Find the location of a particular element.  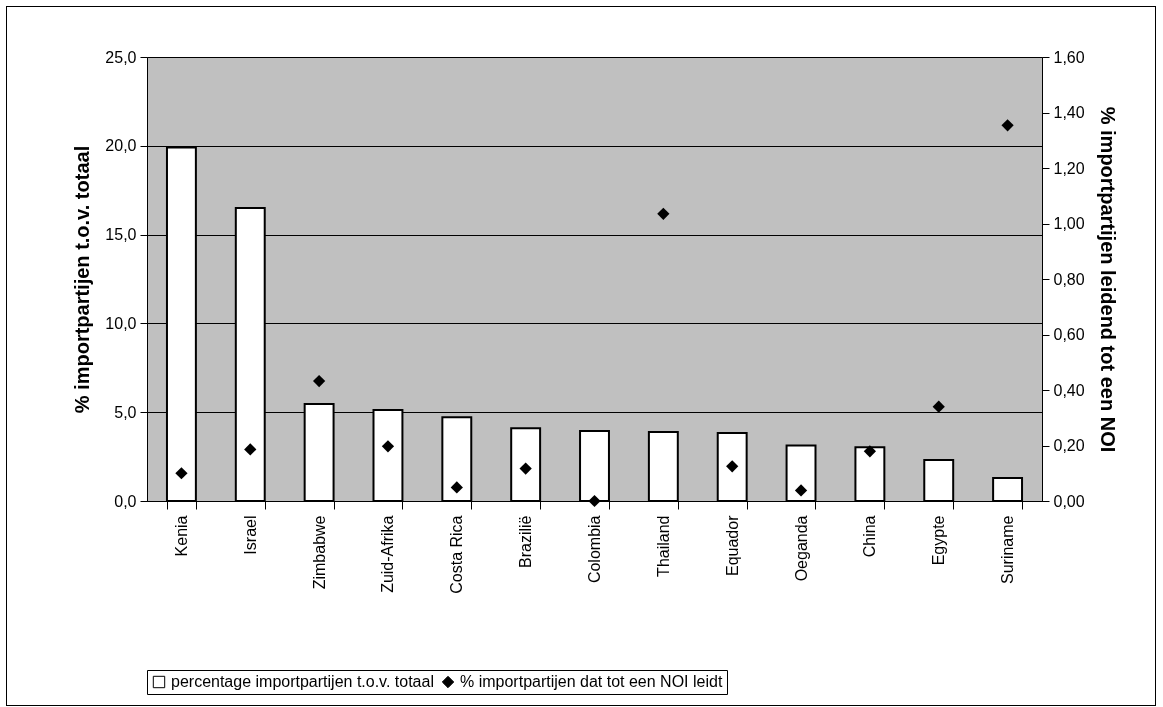

y2-tick-label: 0,00 is located at coordinates (1069, 501).